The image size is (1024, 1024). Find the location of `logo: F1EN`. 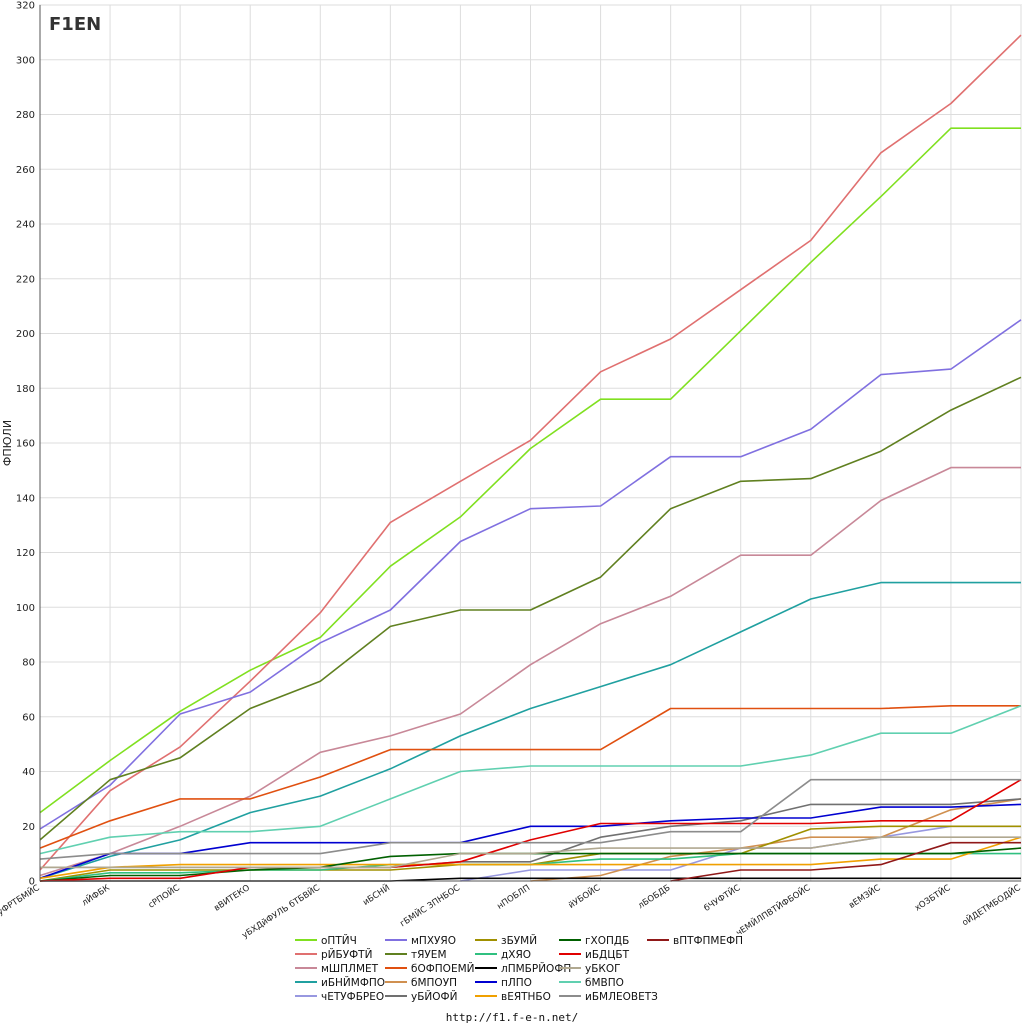

logo: F1EN is located at coordinates (74, 22).